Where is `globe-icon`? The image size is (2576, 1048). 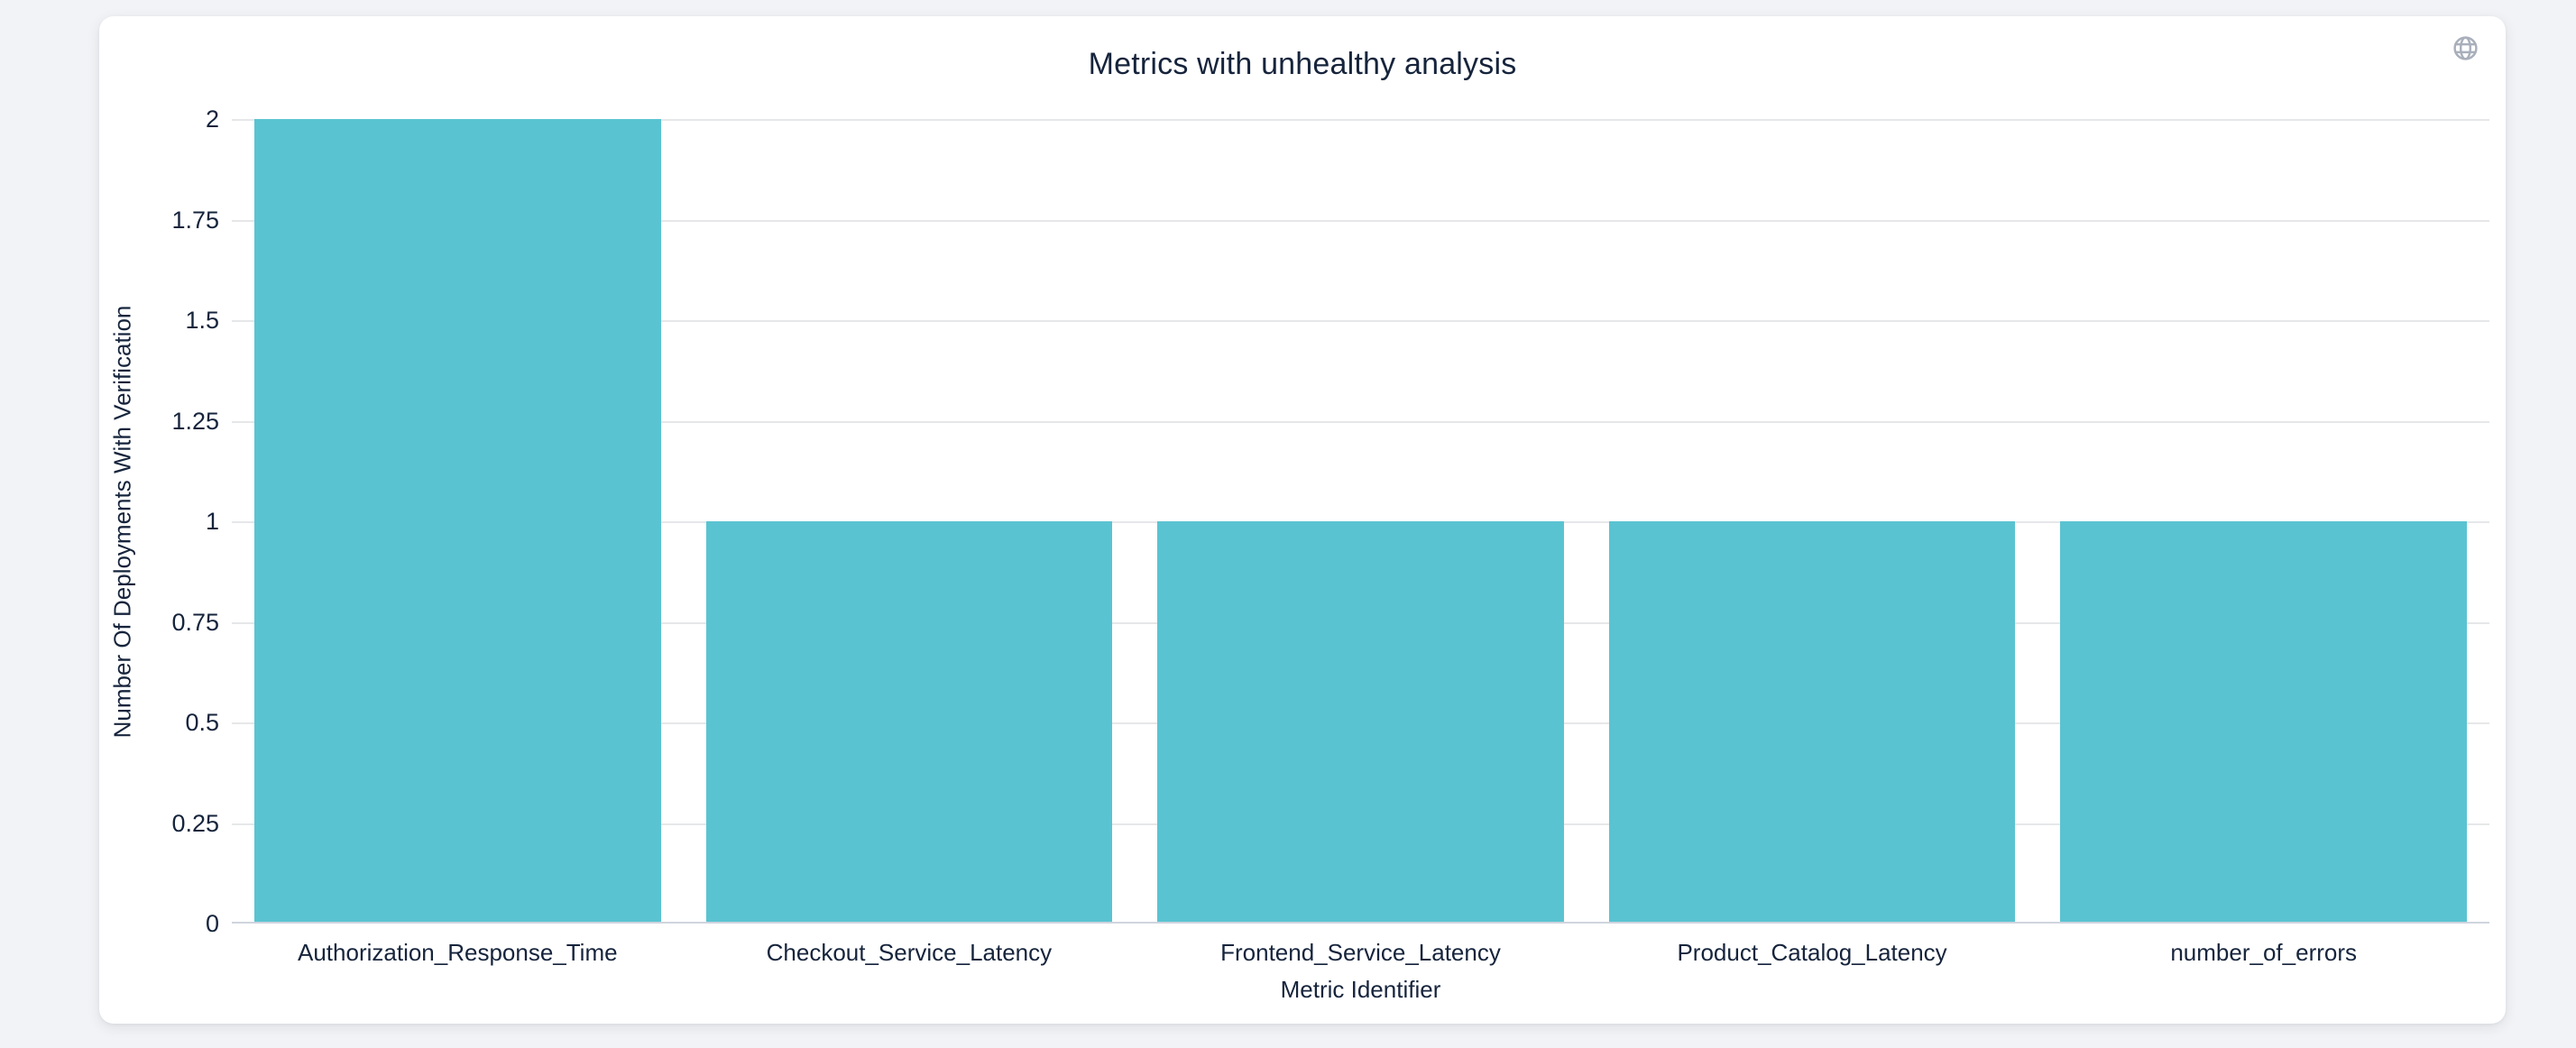
globe-icon is located at coordinates (2465, 50).